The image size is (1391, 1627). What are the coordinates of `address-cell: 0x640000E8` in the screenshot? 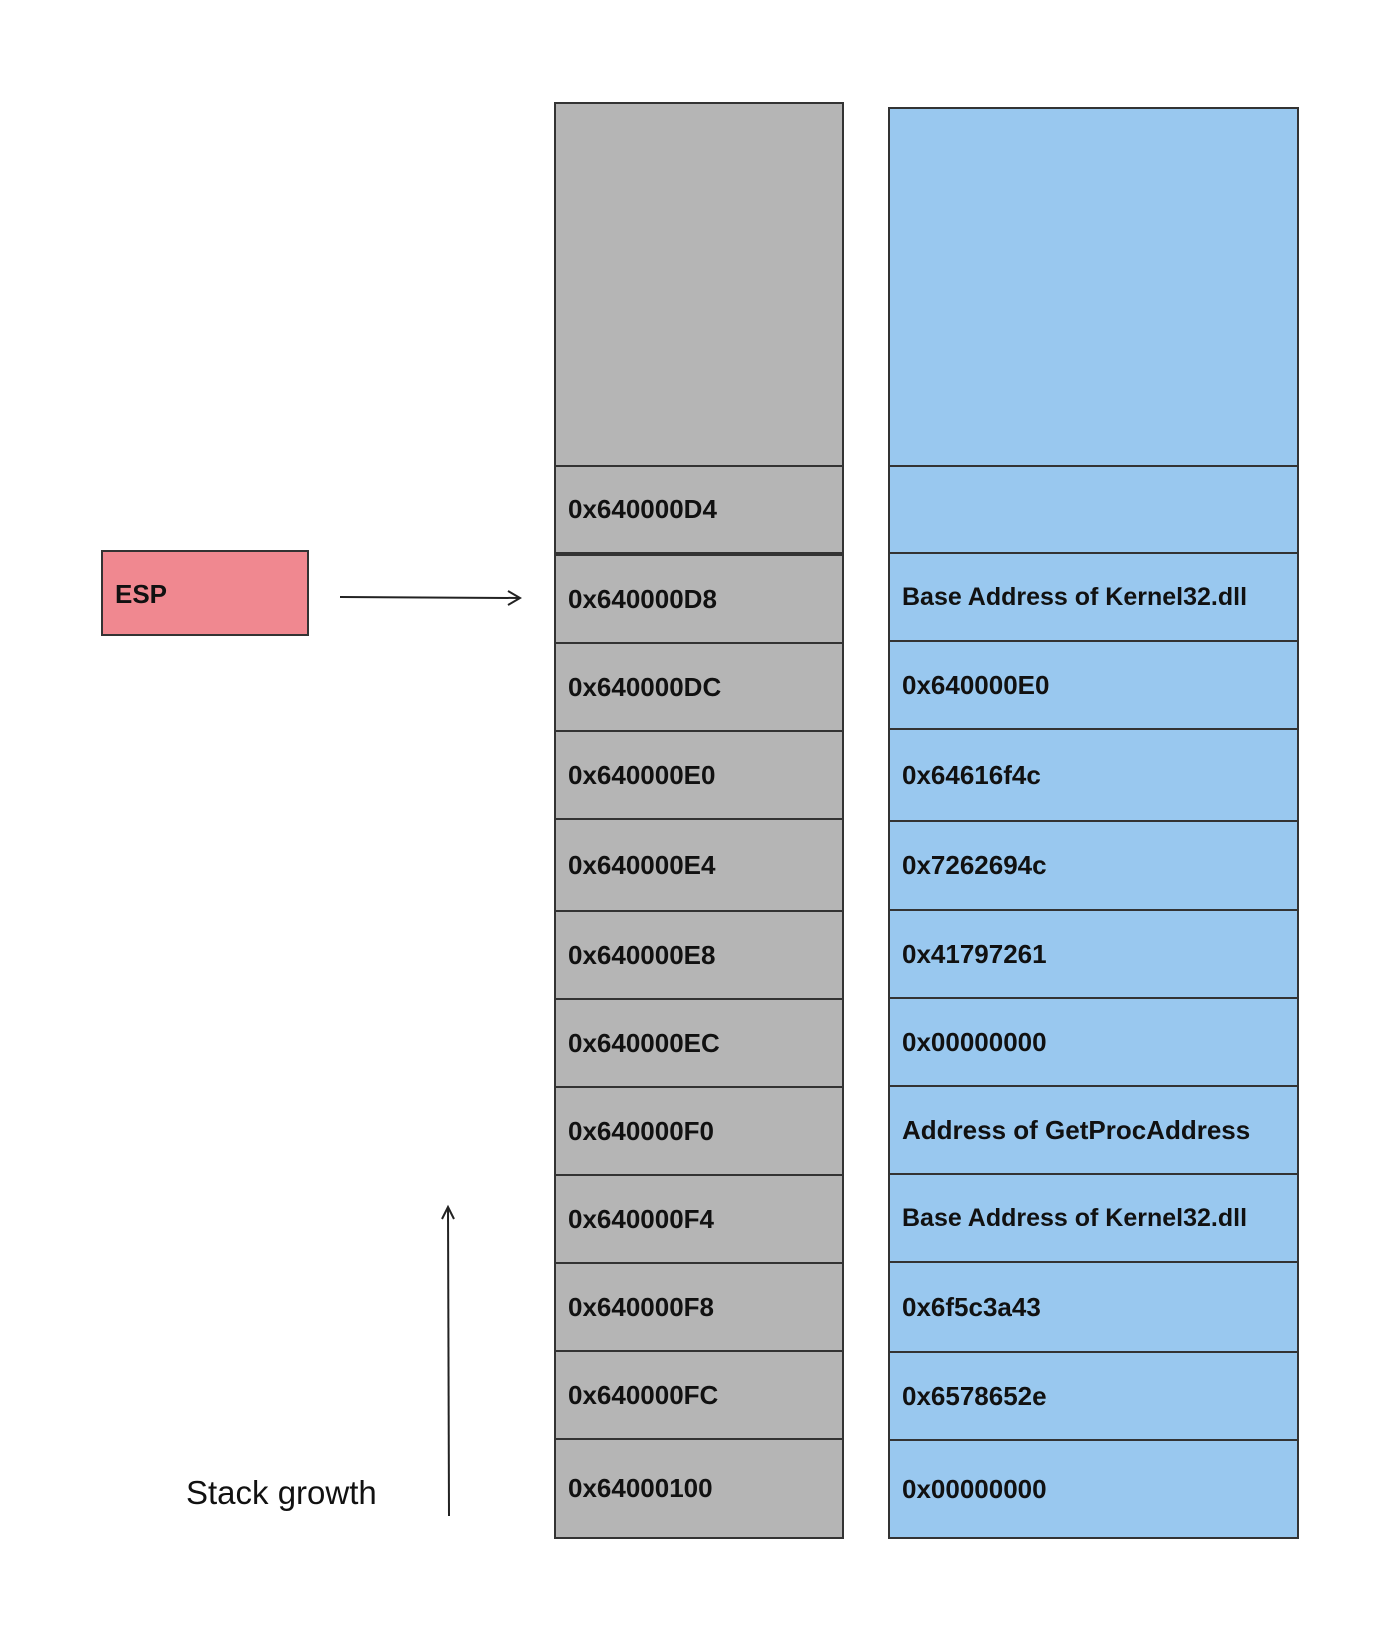 It's located at (699, 955).